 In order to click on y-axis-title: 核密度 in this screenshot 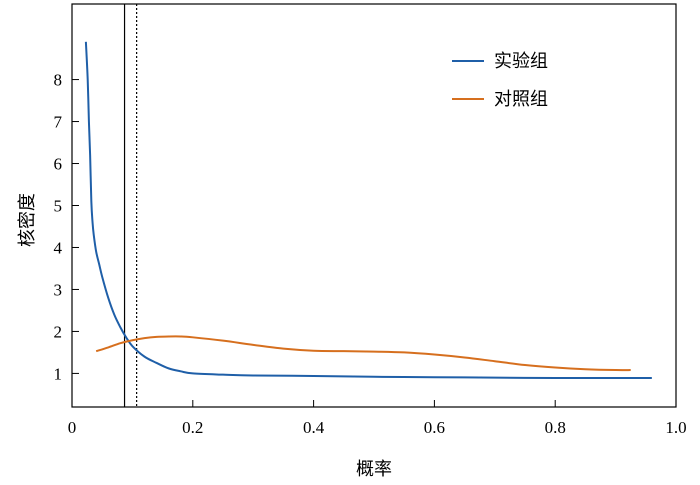, I will do `click(27, 220)`.